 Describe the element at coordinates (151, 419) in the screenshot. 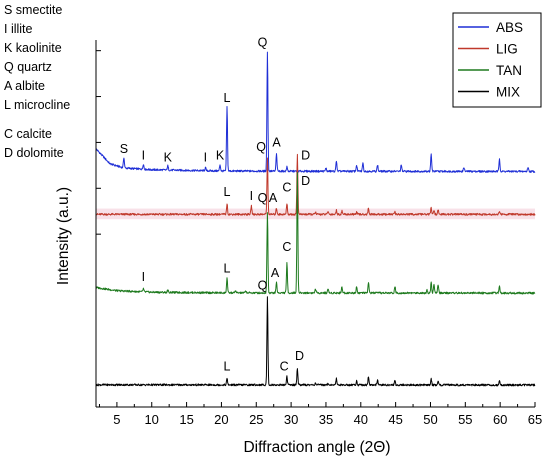

I see `x-tick-label: 10` at that location.